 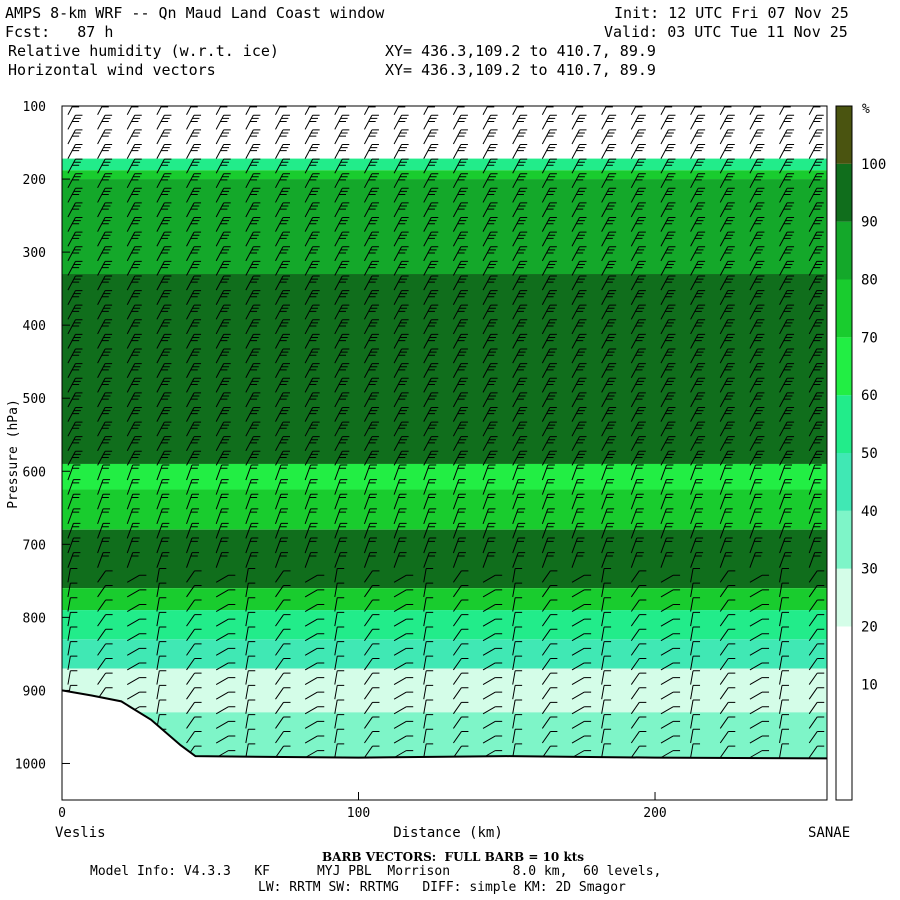 I want to click on y-tick-label: 800, so click(x=34, y=618).